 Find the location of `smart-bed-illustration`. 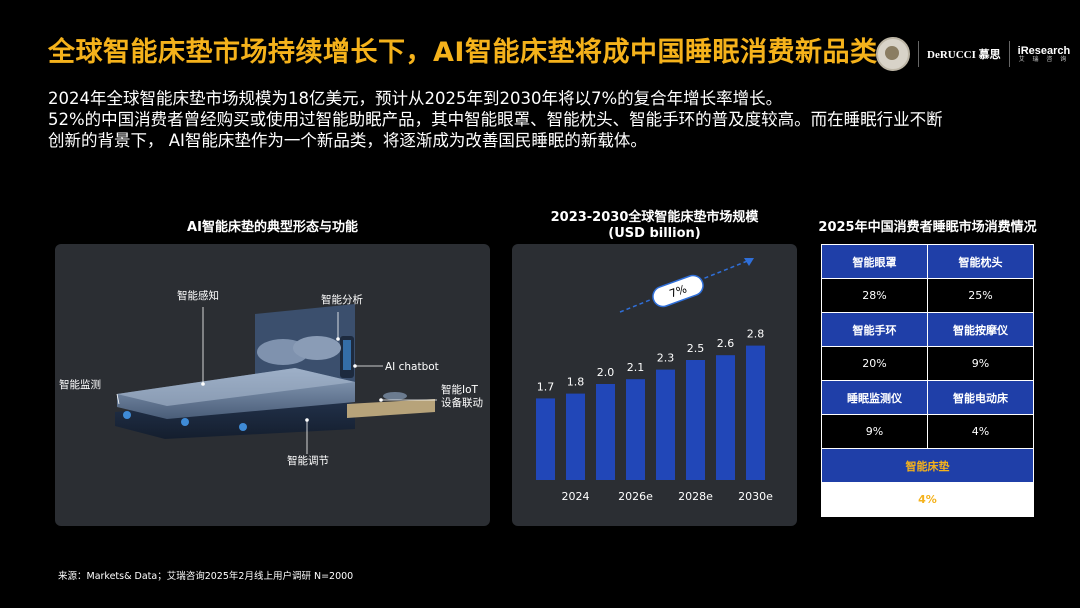

smart-bed-illustration is located at coordinates (276, 379).